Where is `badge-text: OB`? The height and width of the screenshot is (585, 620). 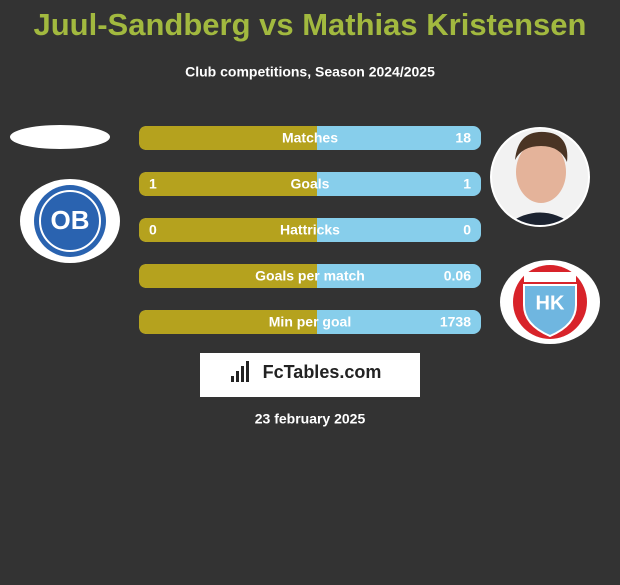 badge-text: OB is located at coordinates (70, 220).